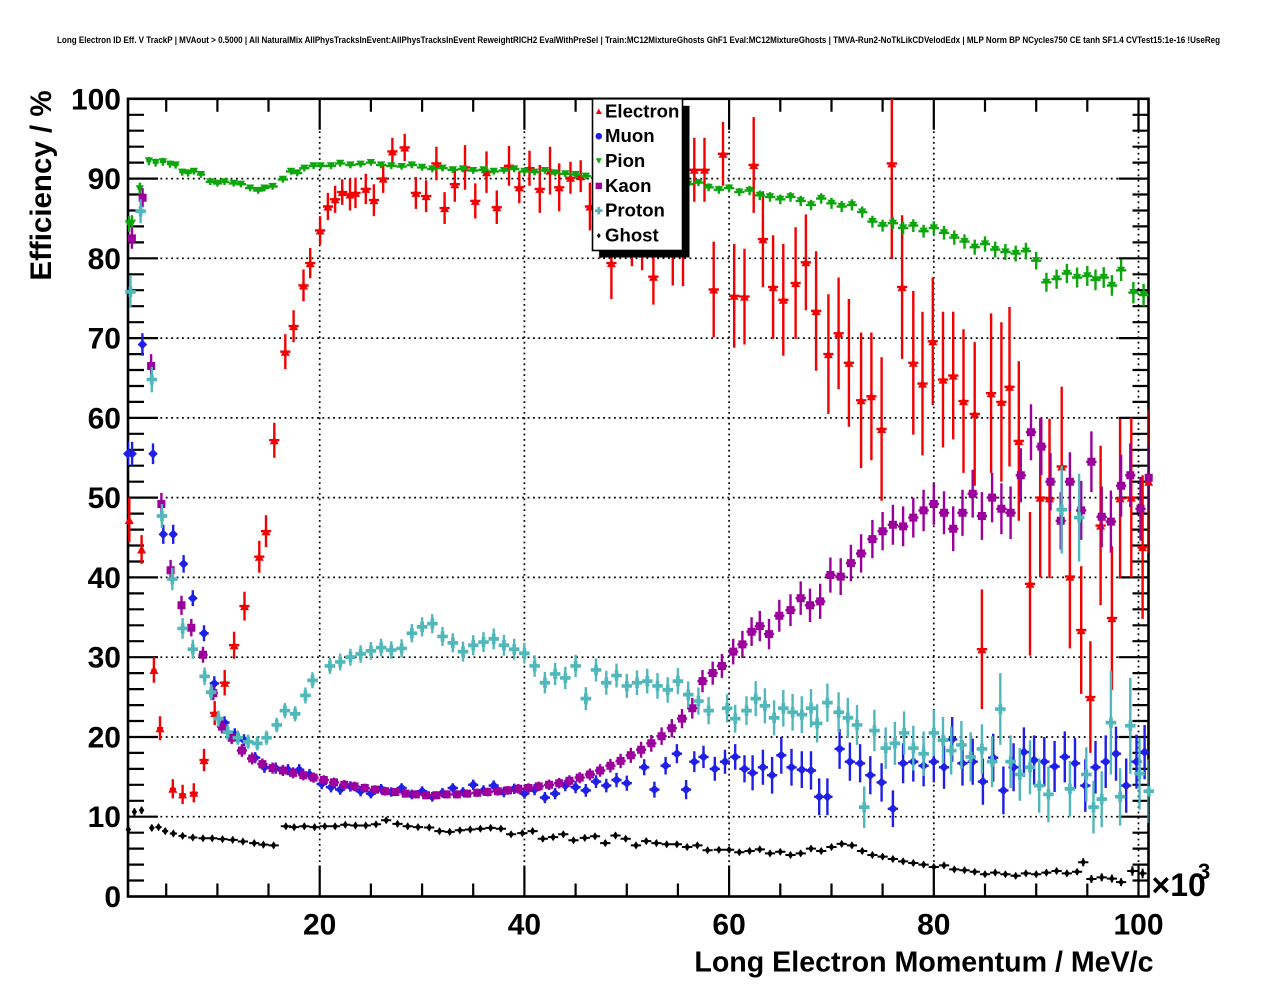 Image resolution: width=1276 pixels, height=996 pixels. What do you see at coordinates (635, 210) in the screenshot?
I see `svg-text: Proton` at bounding box center [635, 210].